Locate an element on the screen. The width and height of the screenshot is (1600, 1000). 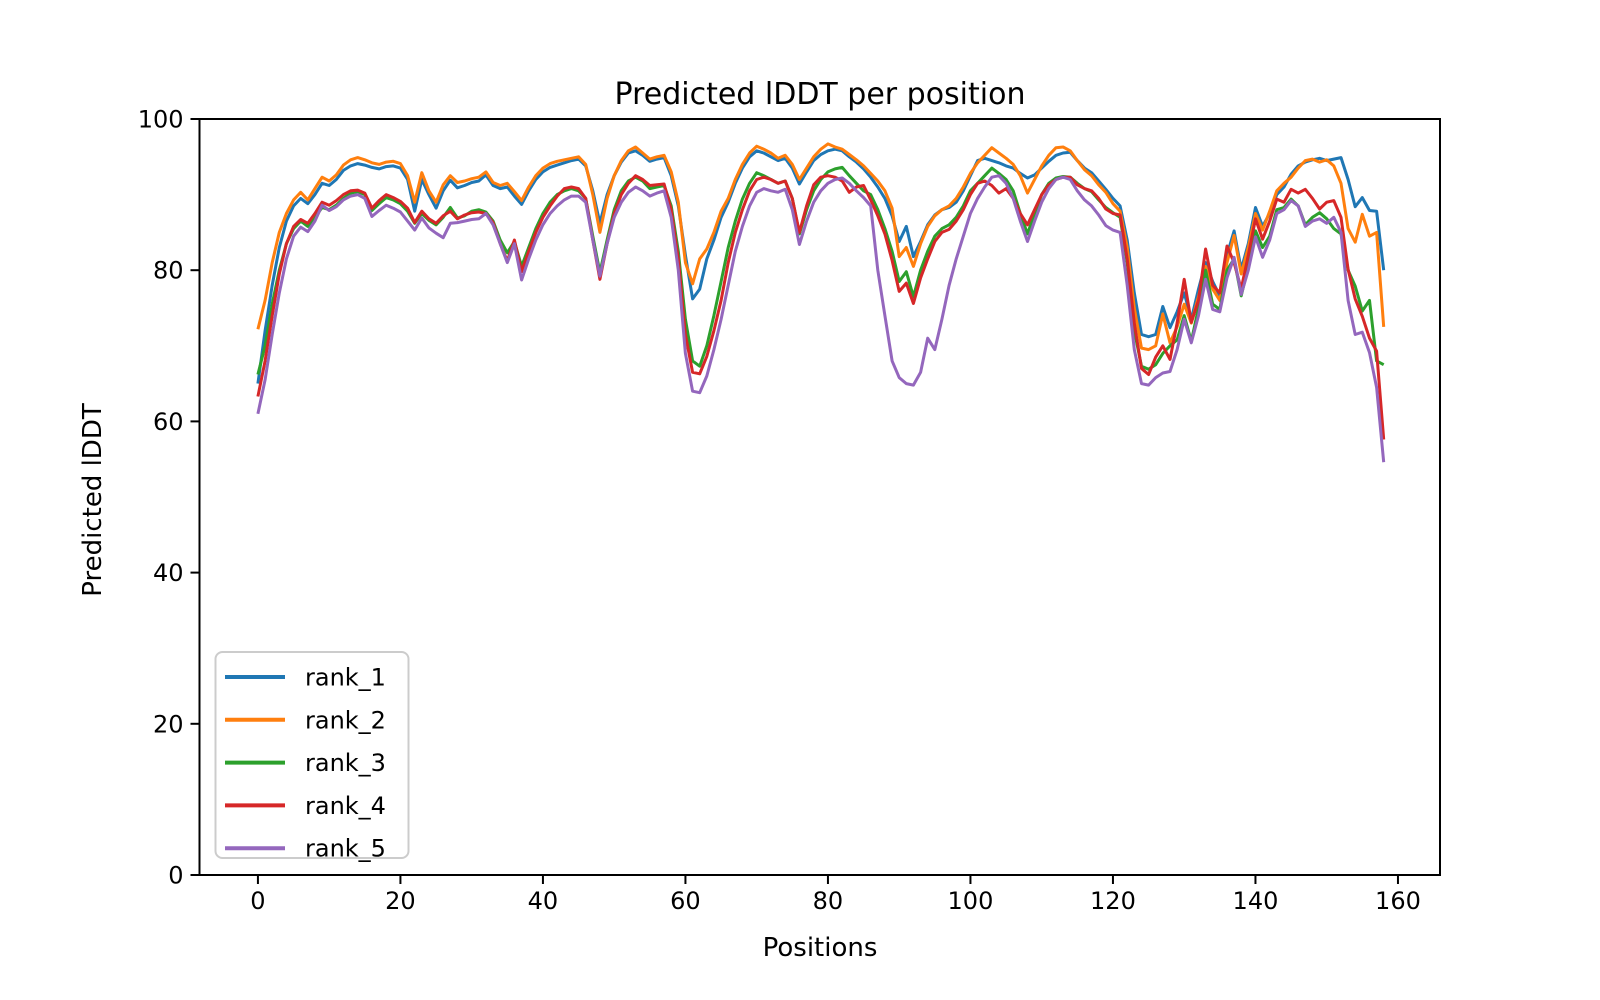
legend-entry-rank_1: rank_1 is located at coordinates (305, 678).